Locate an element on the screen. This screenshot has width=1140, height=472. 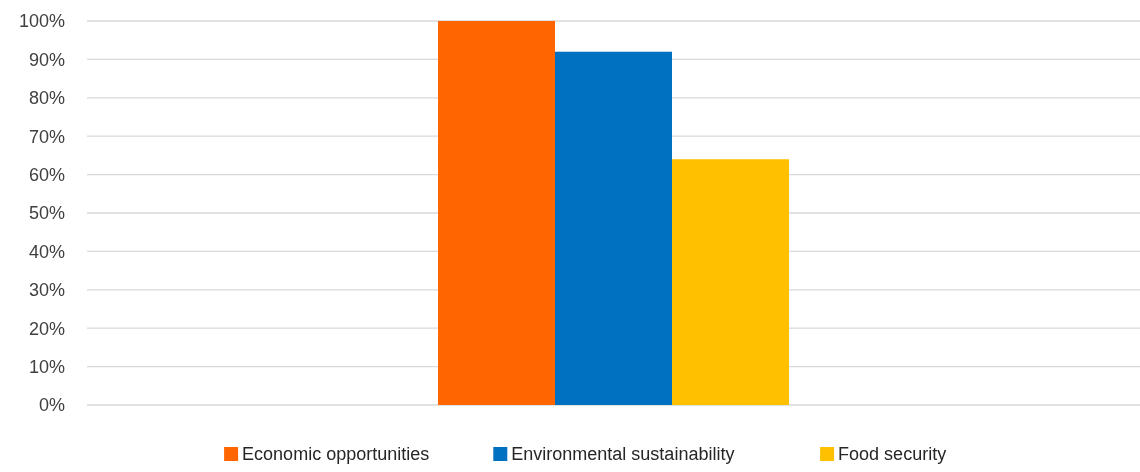
y-tick-label: 70% is located at coordinates (46, 136).